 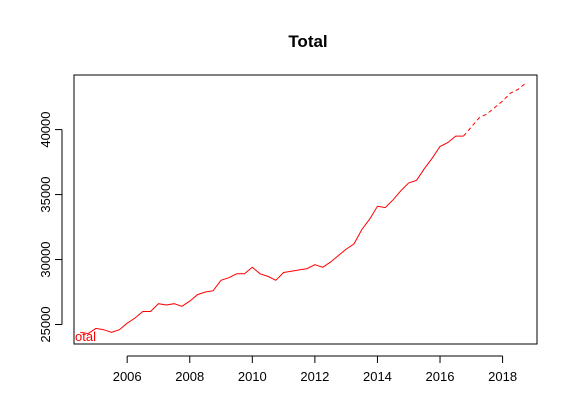 I want to click on y-tick-label: 35000, so click(x=45, y=194).